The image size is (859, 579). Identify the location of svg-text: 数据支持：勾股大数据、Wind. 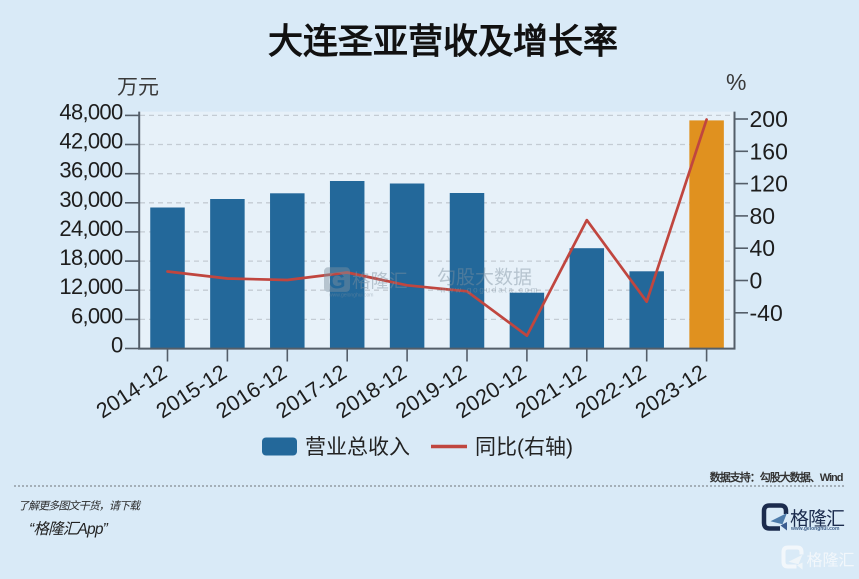
(776, 477).